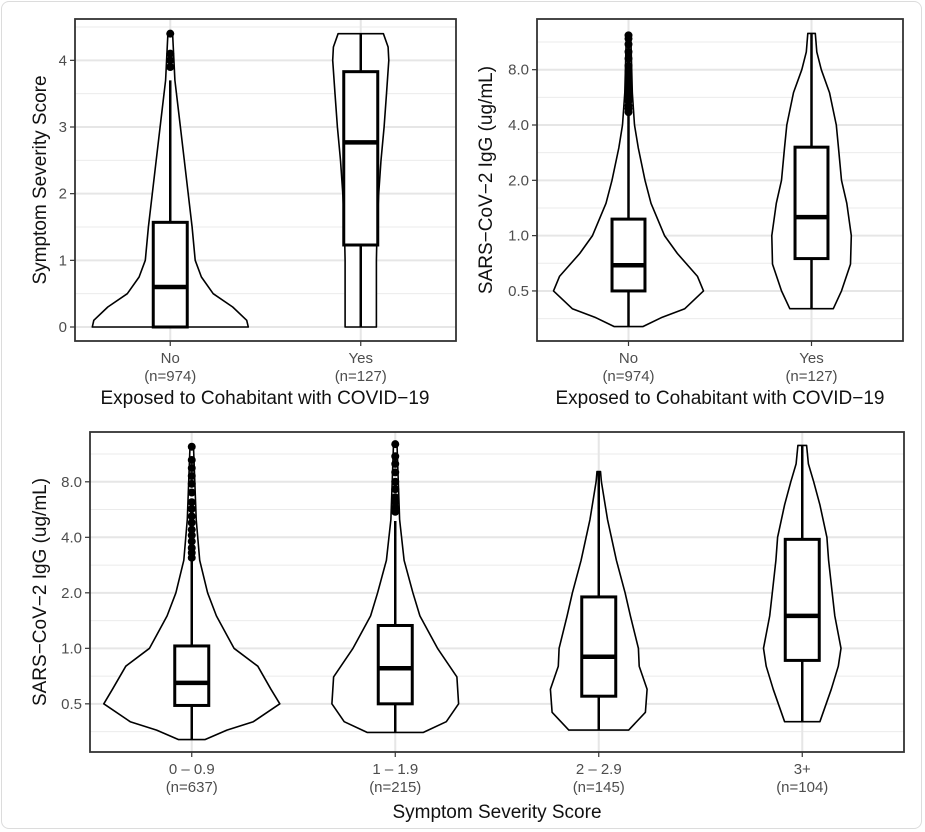 This screenshot has width=925, height=832. Describe the element at coordinates (395, 787) in the screenshot. I see `x-tick-count: (n=215)` at that location.